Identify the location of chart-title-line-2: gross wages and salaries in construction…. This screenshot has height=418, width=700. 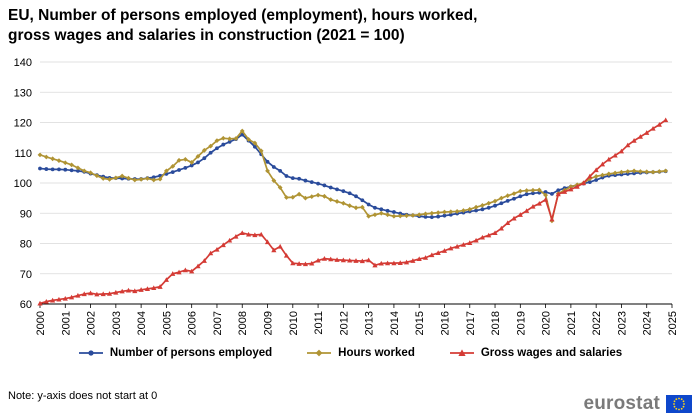
(206, 35).